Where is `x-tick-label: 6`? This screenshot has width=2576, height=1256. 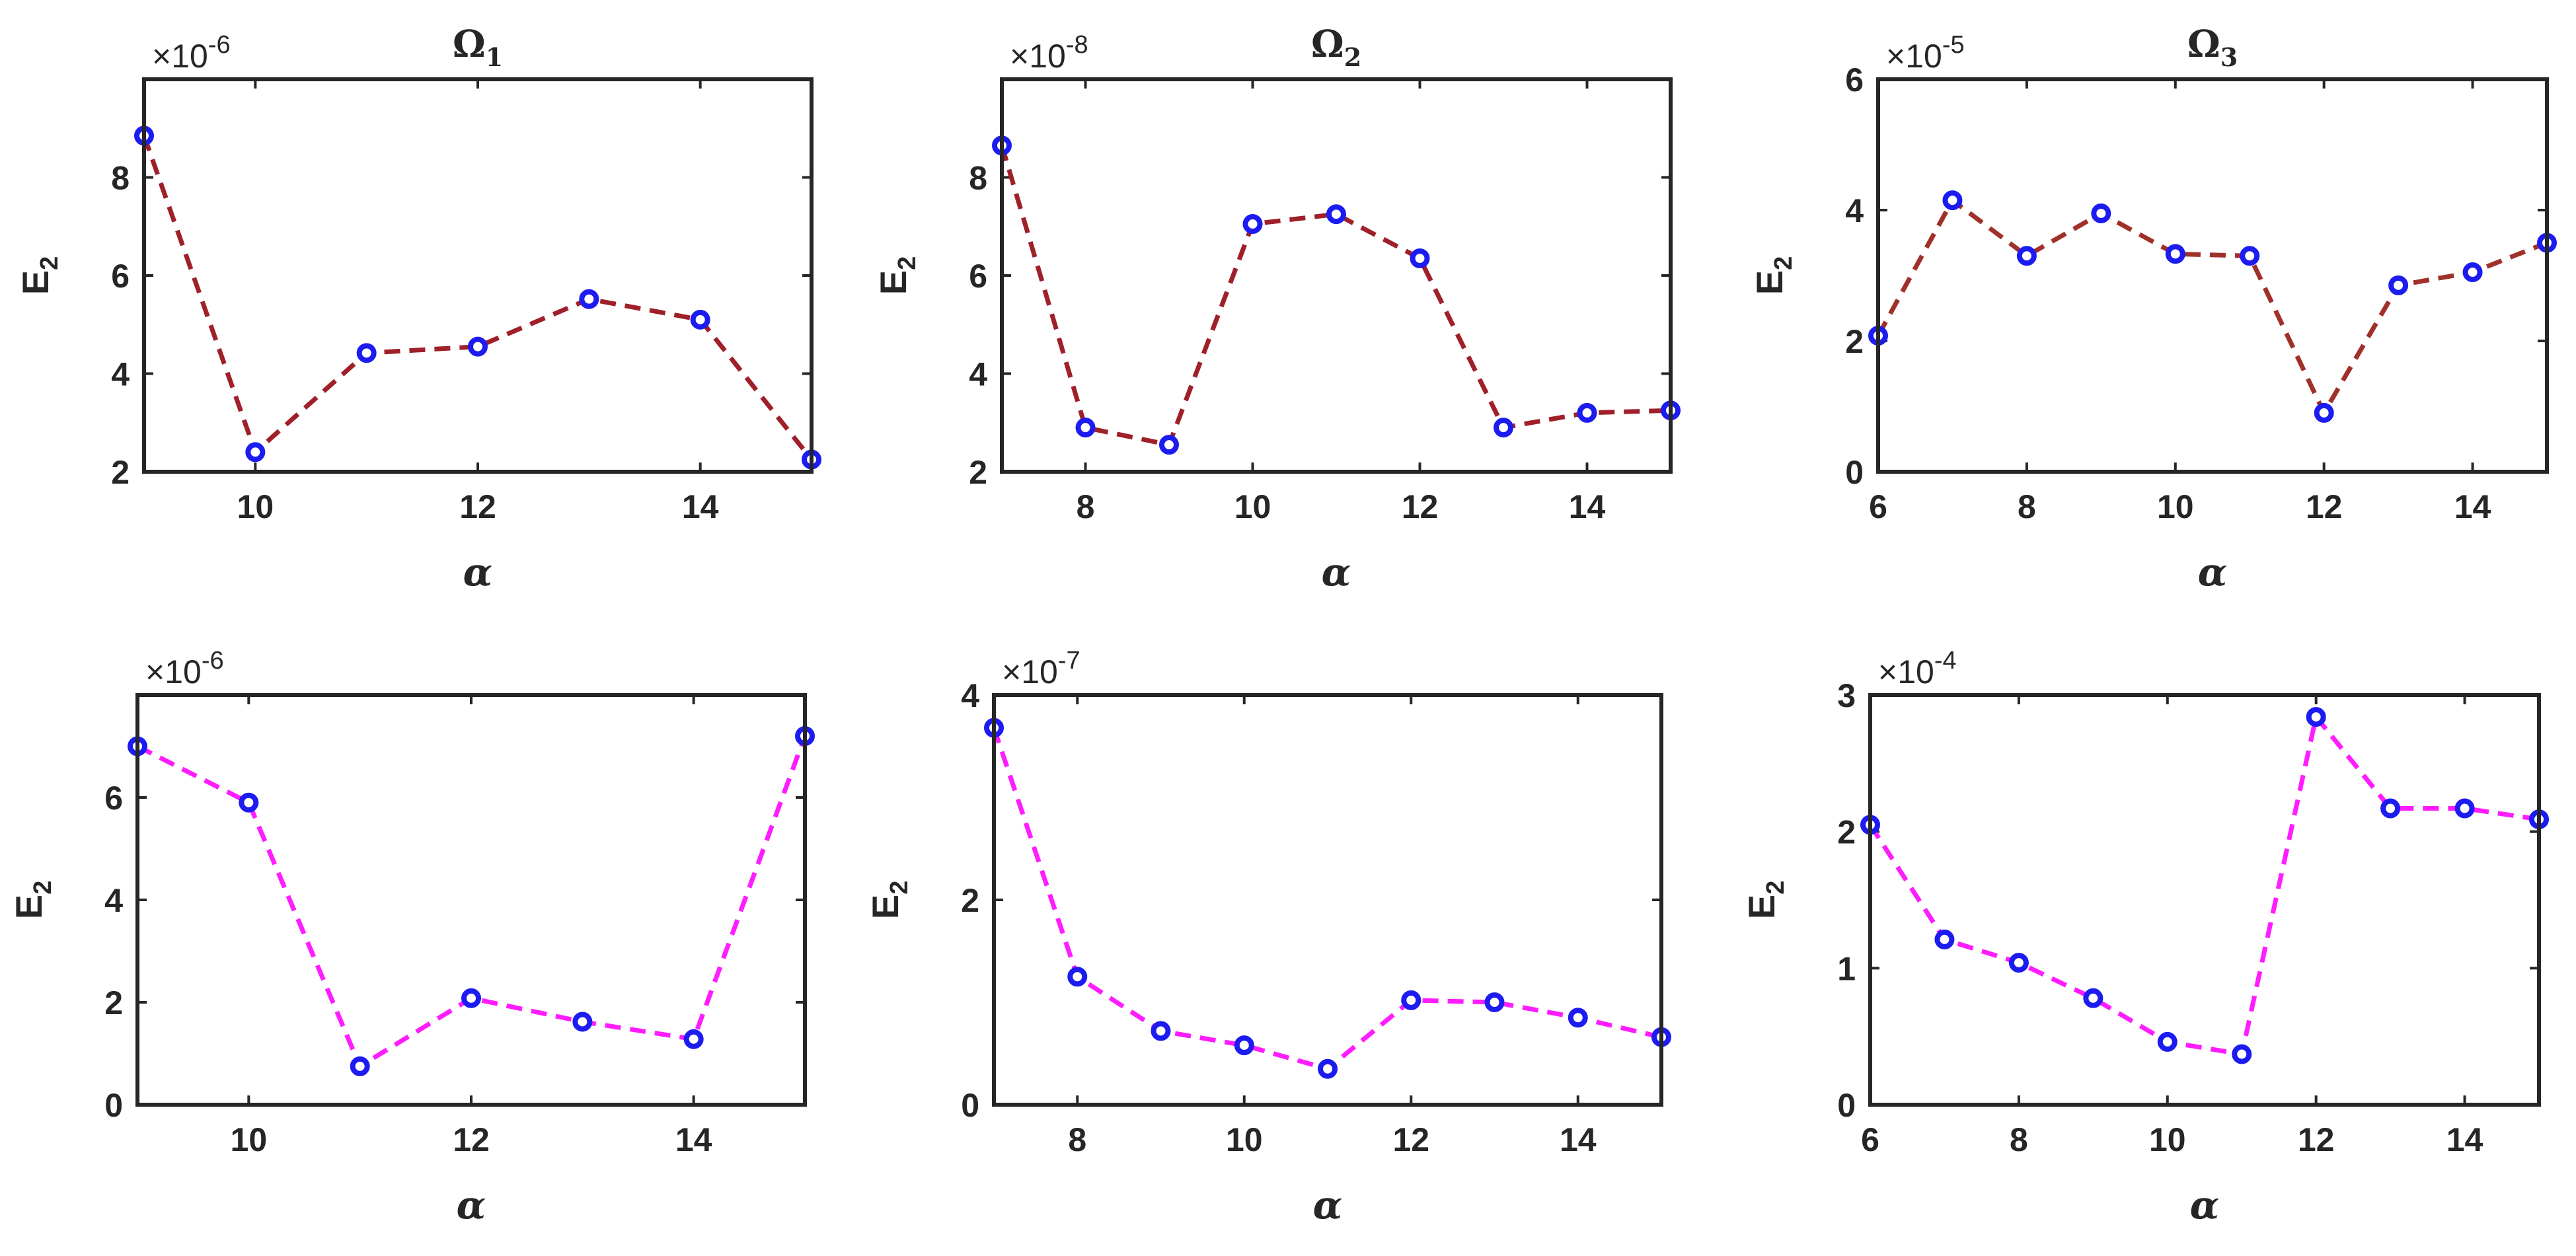
x-tick-label: 6 is located at coordinates (1878, 506).